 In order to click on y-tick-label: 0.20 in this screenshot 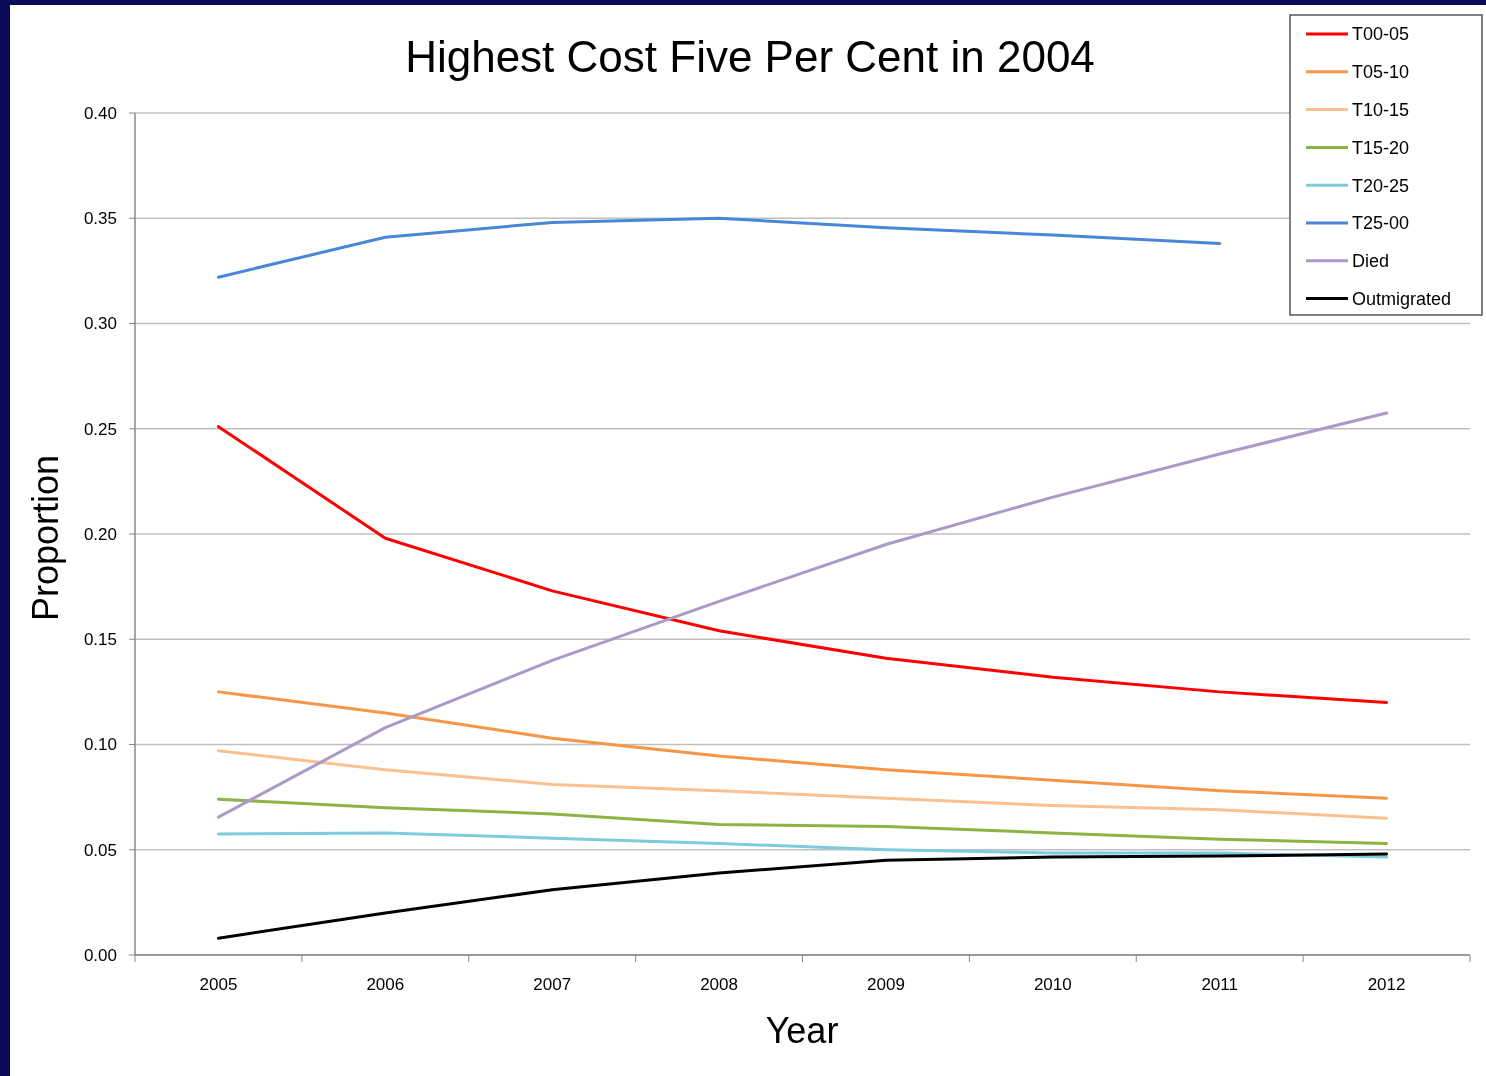, I will do `click(100, 534)`.